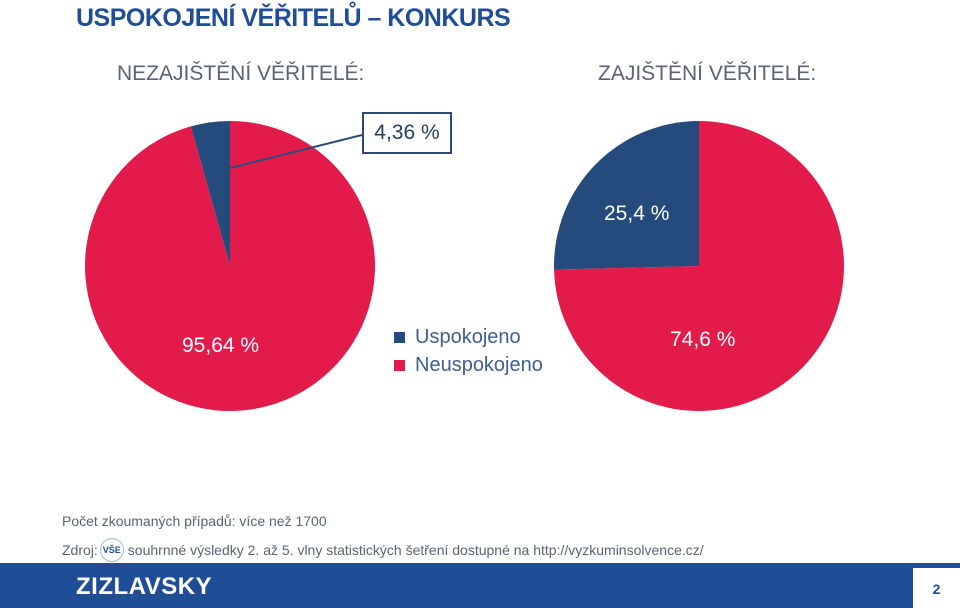 The width and height of the screenshot is (960, 608). What do you see at coordinates (293, 18) in the screenshot?
I see `slide-title: USPOKOJENÍ VĚŘITELŮ – KONKURS` at bounding box center [293, 18].